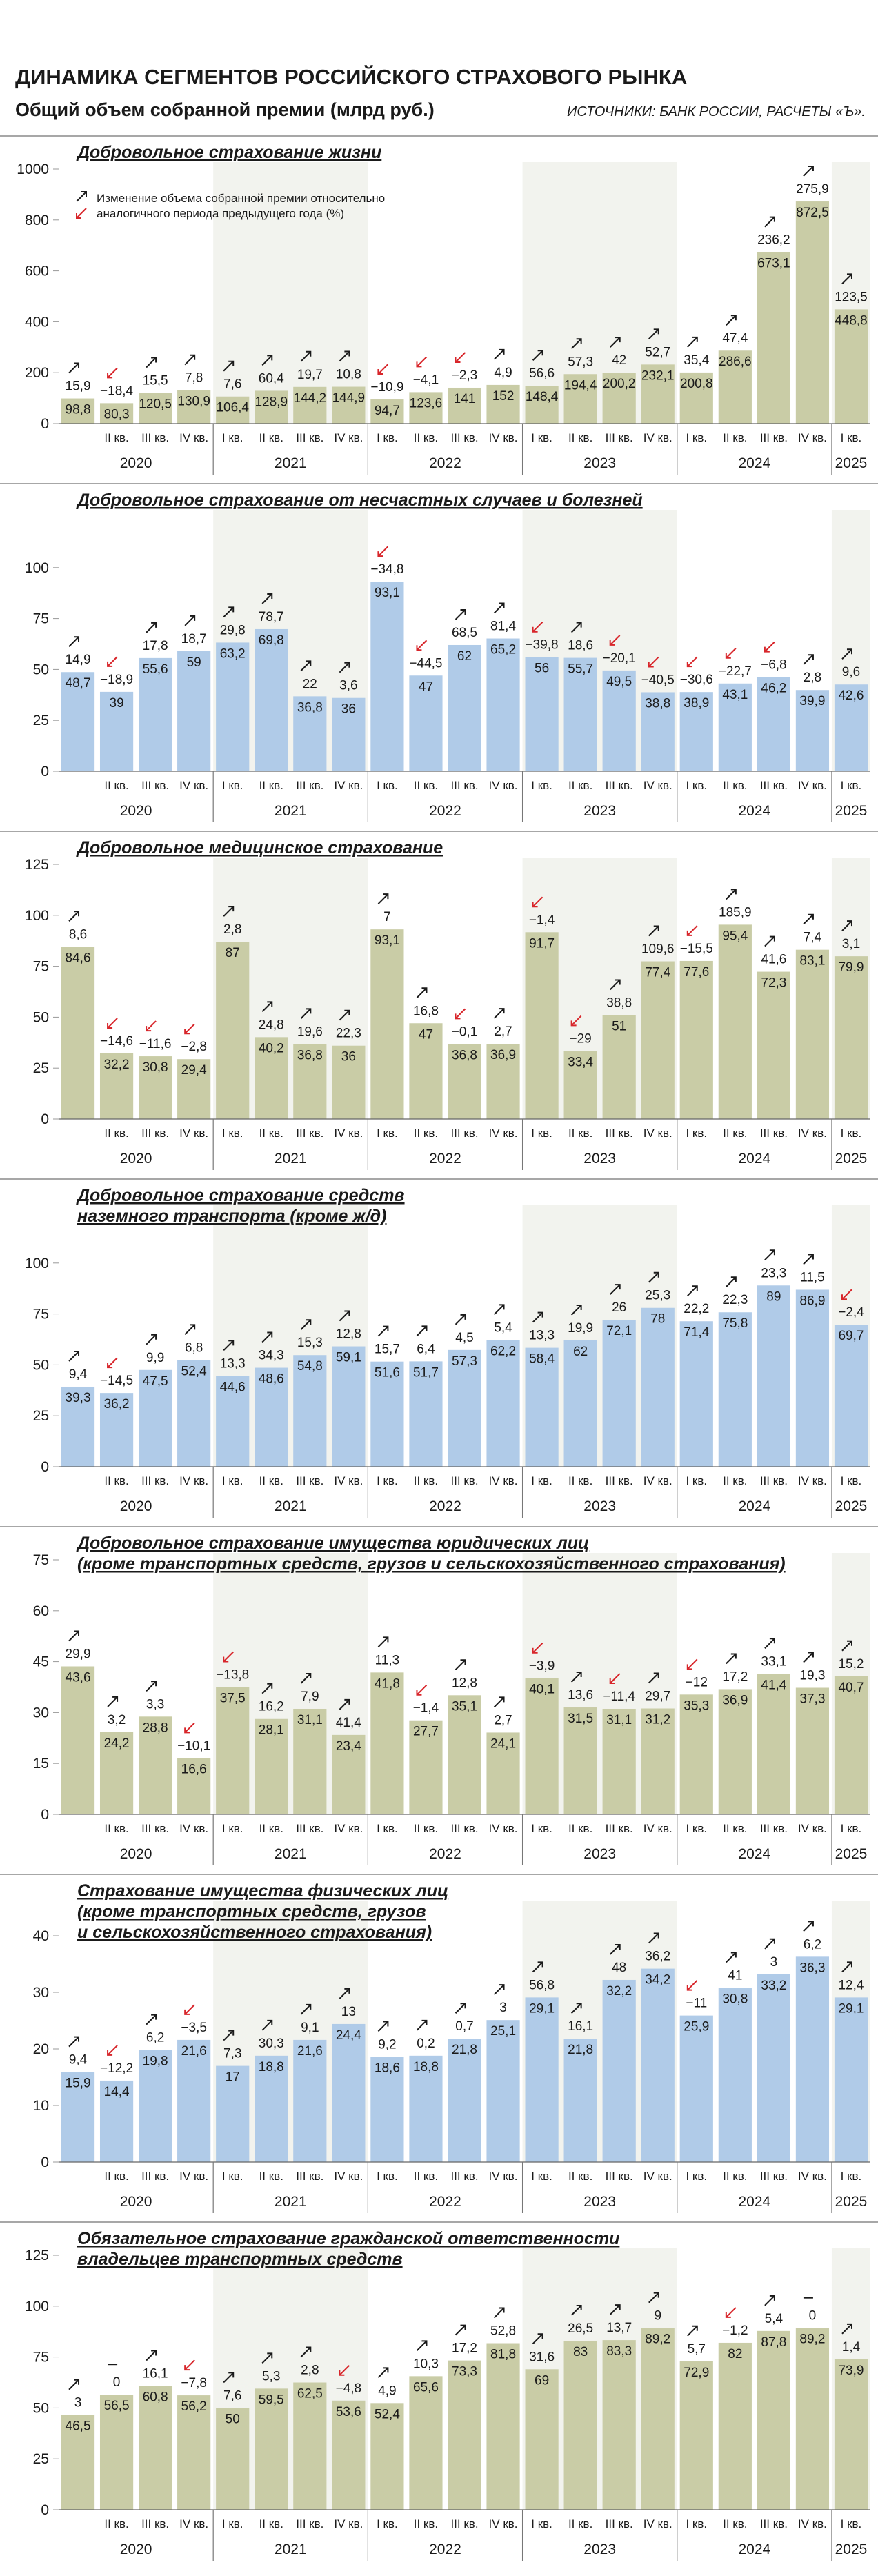 This screenshot has height=2576, width=878. Describe the element at coordinates (812, 2339) in the screenshot. I see `value-label: 89,2` at that location.